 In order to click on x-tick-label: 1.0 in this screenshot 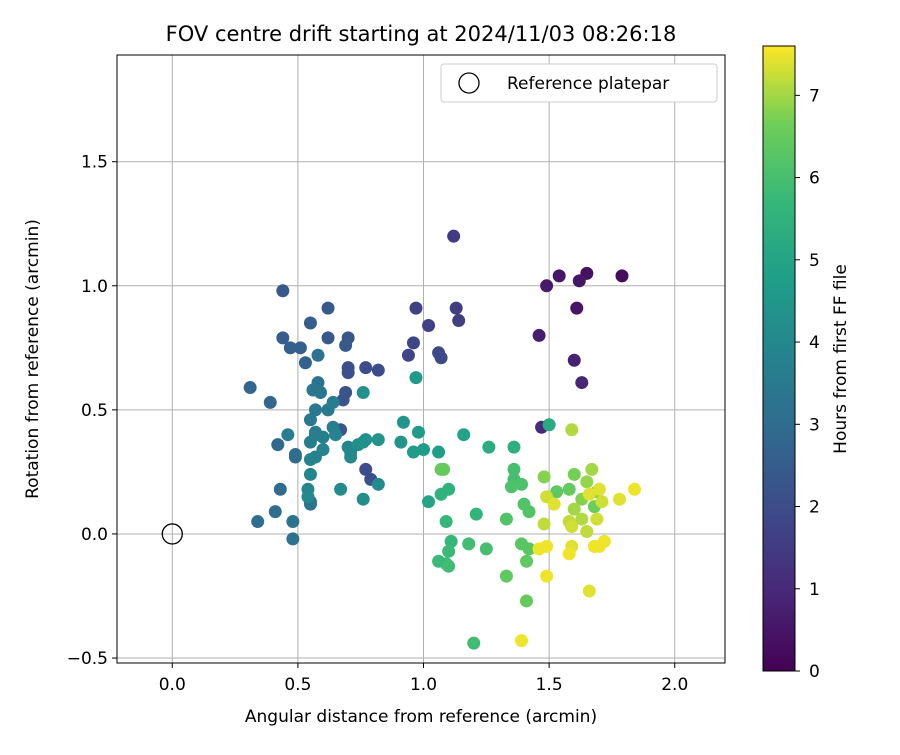, I will do `click(423, 685)`.